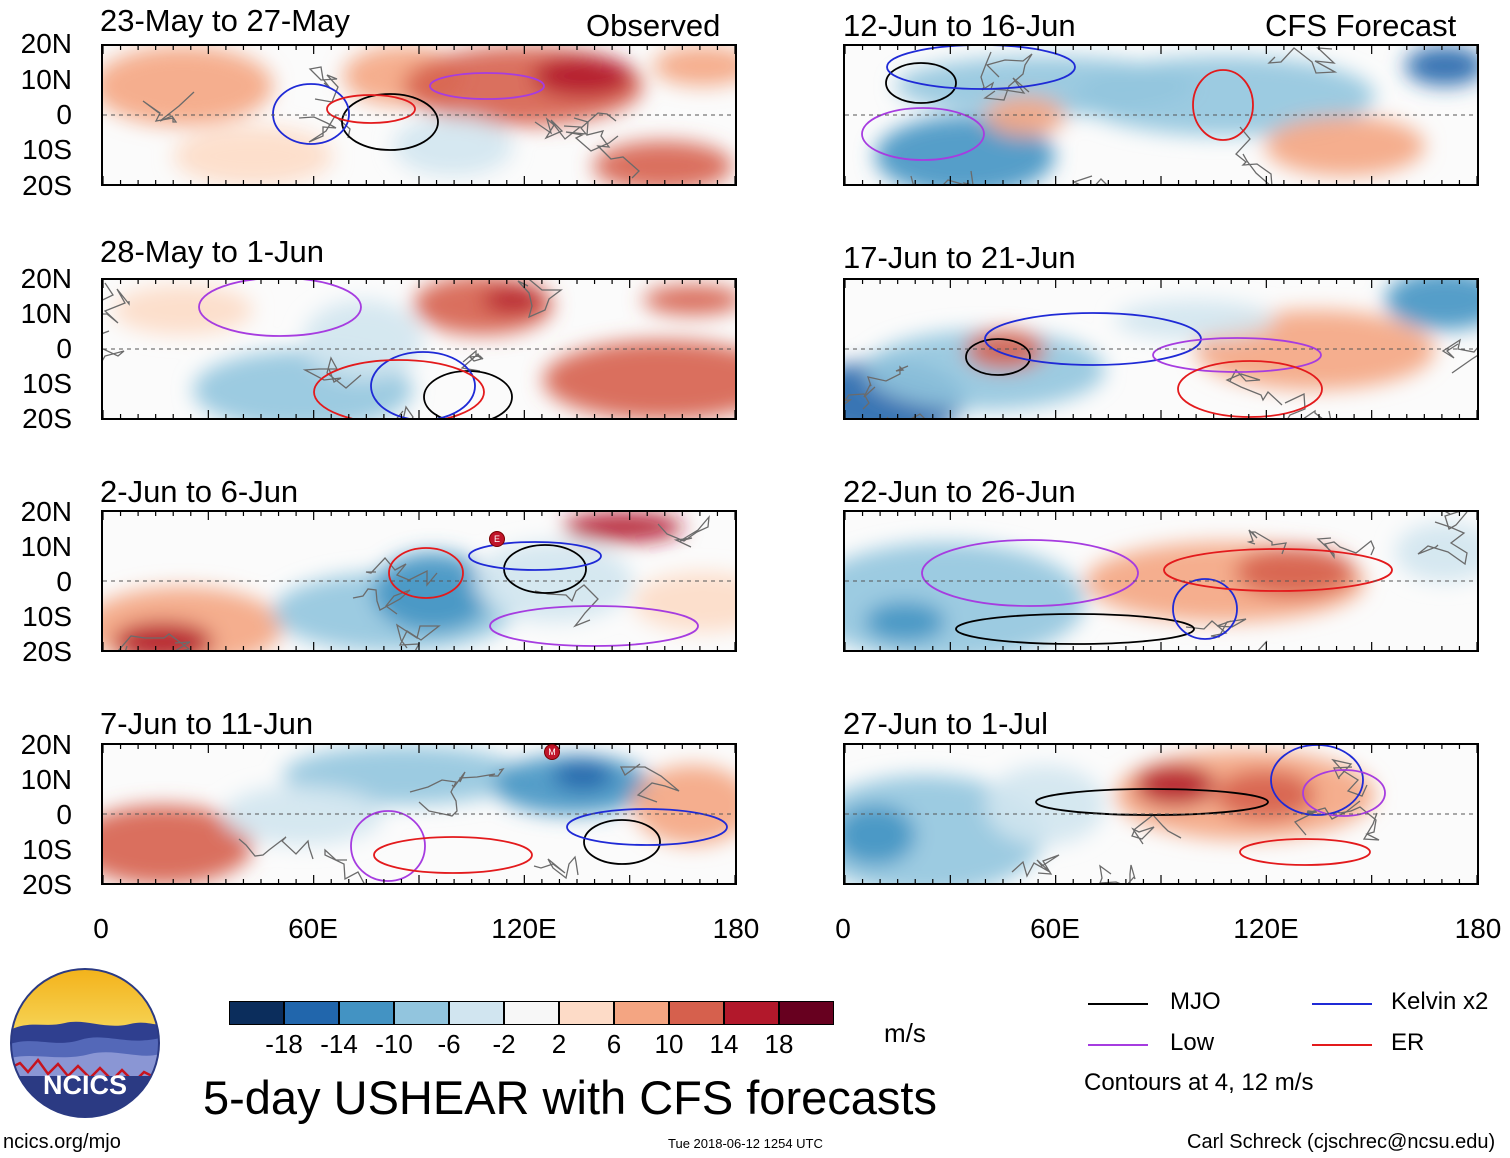 This screenshot has width=1510, height=1158. What do you see at coordinates (199, 491) in the screenshot?
I see `panel-title-observed-3: 2-Jun to 6-Jun` at bounding box center [199, 491].